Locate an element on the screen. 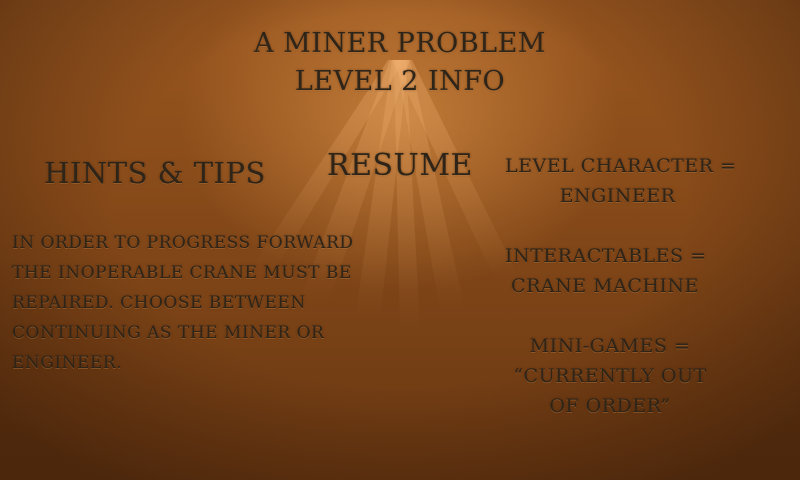 This screenshot has height=480, width=800. game-title: A Miner Problem is located at coordinates (400, 43).